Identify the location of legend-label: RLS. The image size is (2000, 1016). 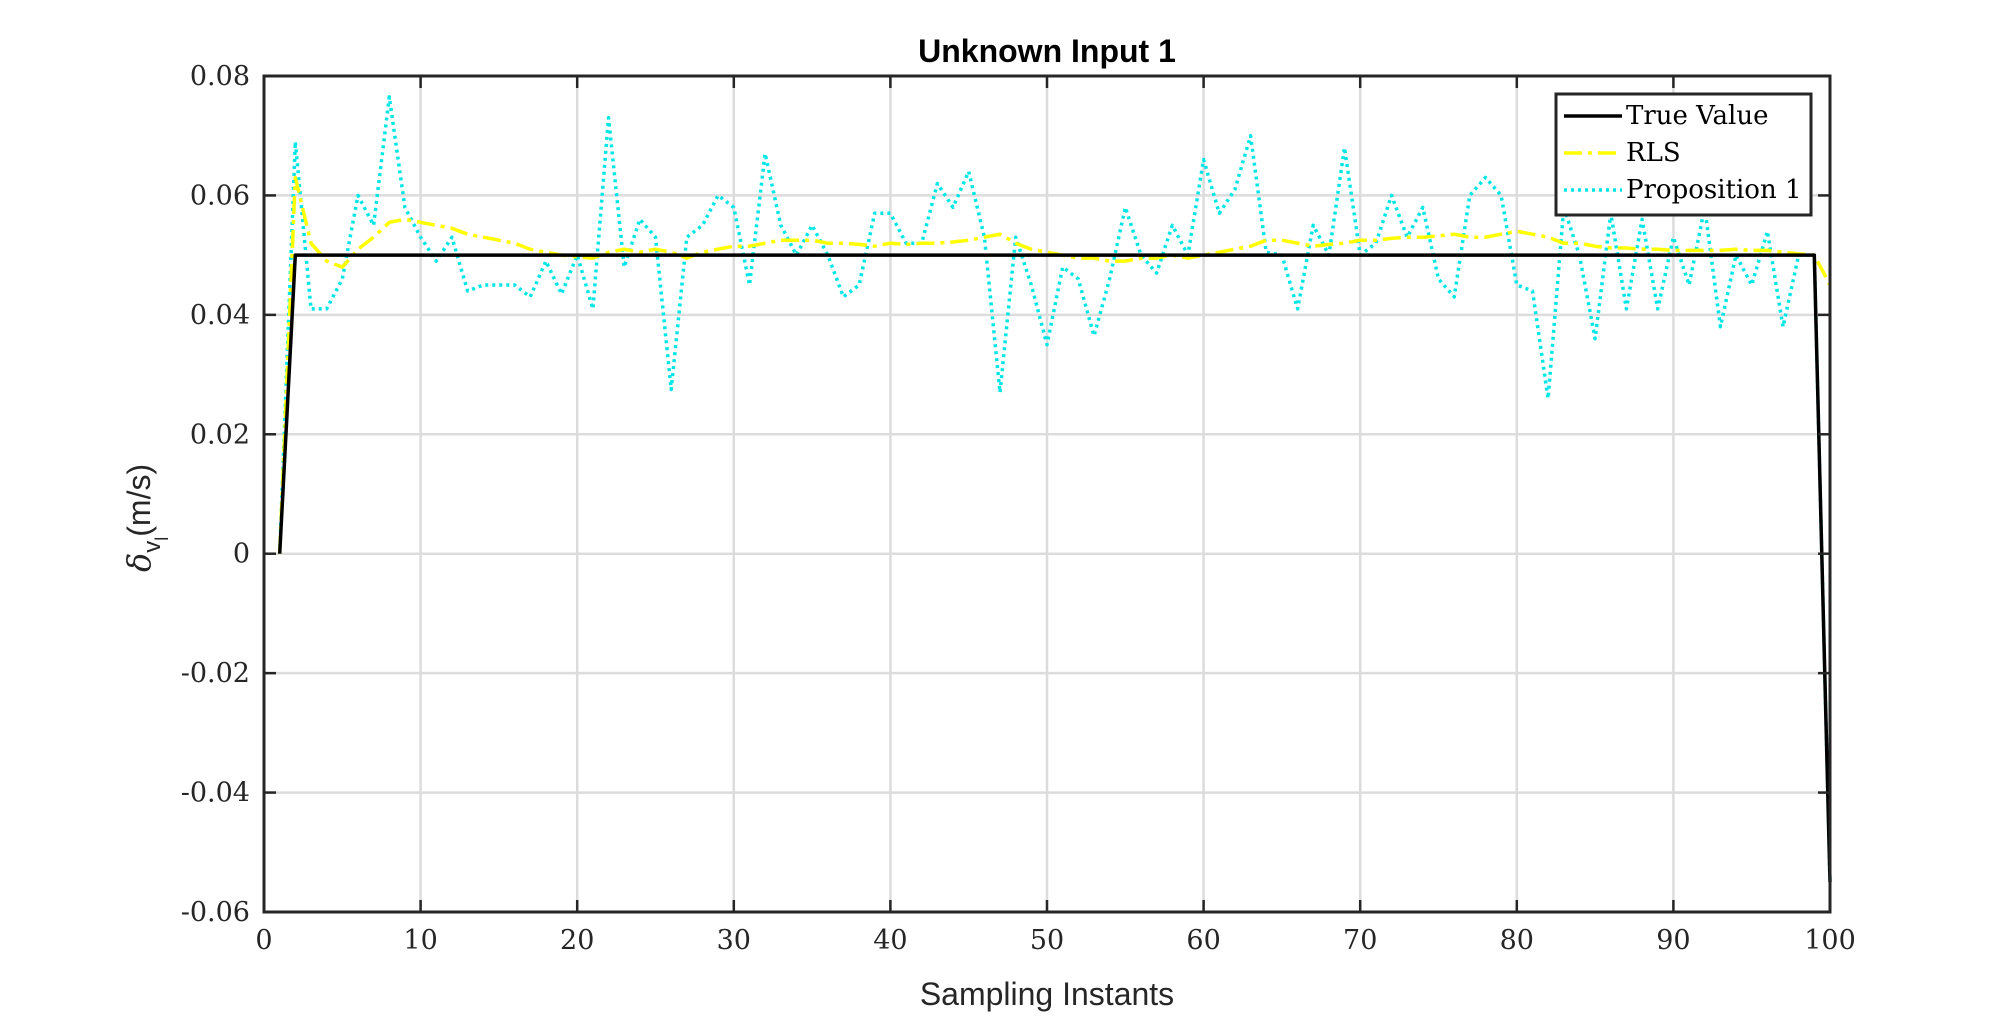
(1653, 153).